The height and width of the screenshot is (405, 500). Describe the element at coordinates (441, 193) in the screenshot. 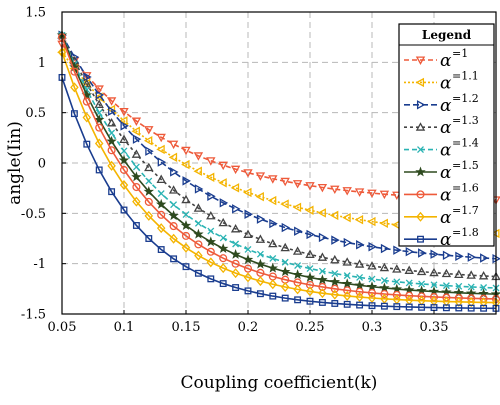

I see `legend-item: α =1.6` at that location.